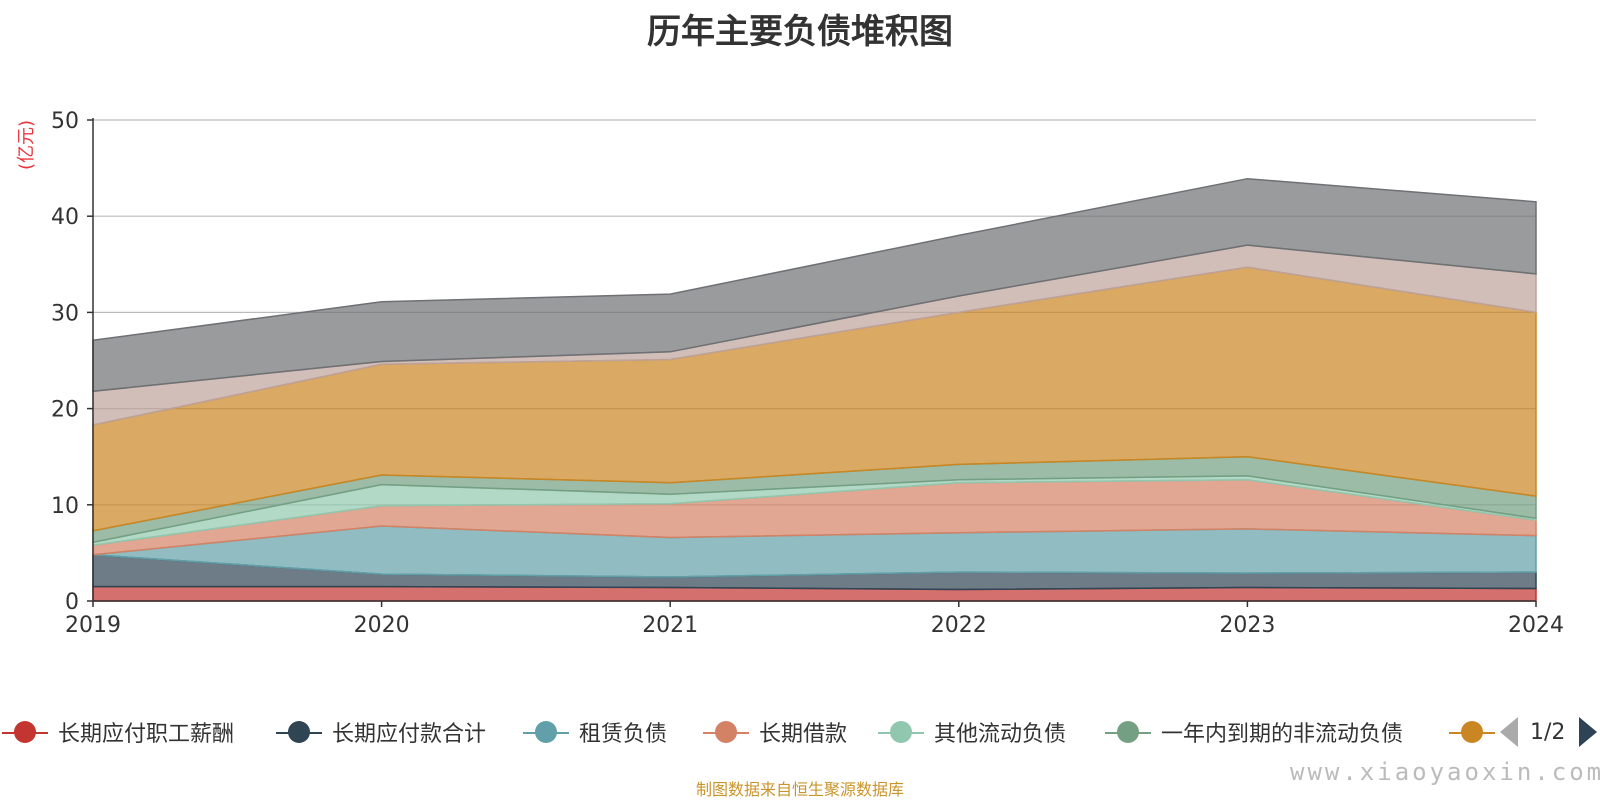  What do you see at coordinates (1588, 732) in the screenshot?
I see `legend-next-page-icon` at bounding box center [1588, 732].